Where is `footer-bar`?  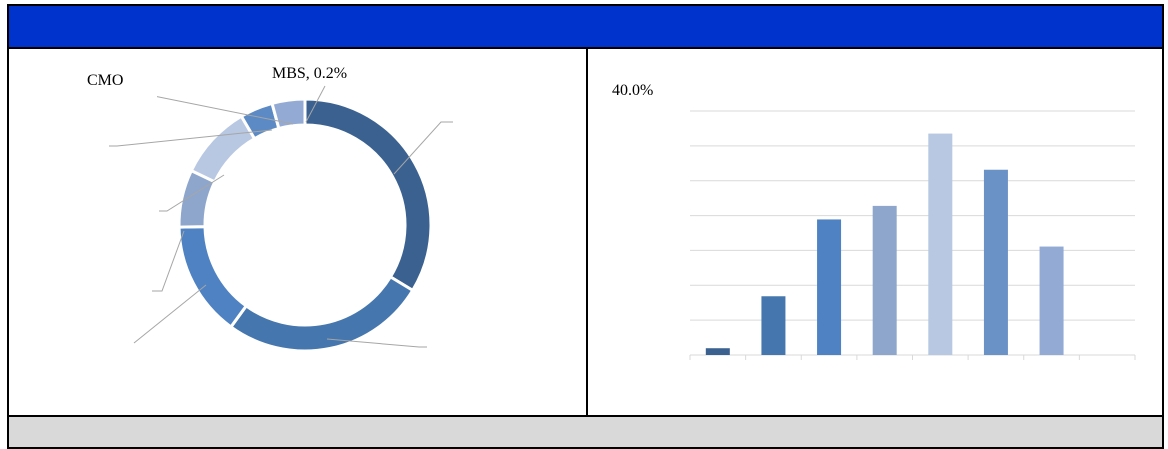
footer-bar is located at coordinates (585, 431).